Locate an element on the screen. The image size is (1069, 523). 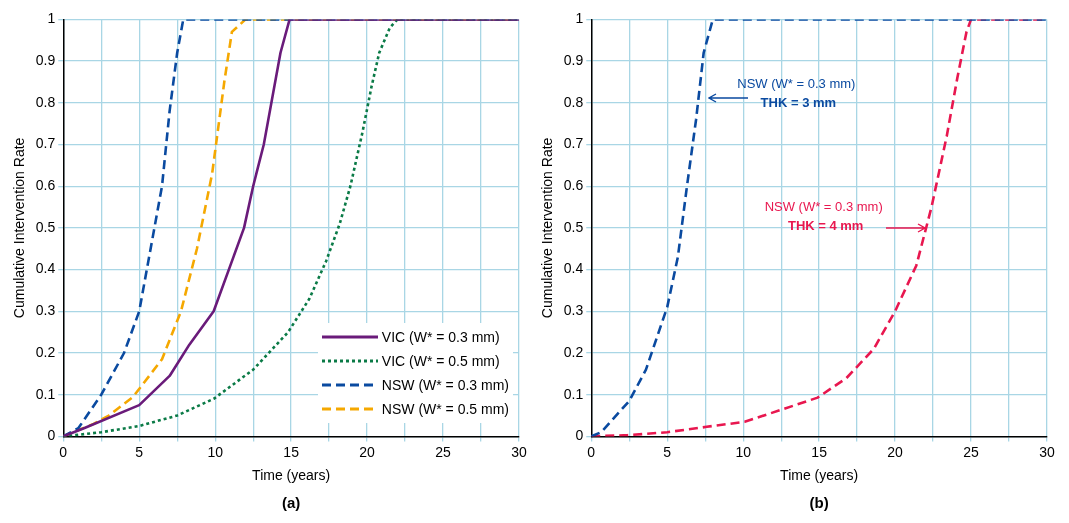
annotation: NSW (W* = 0.3 mm) THK = 3 mm is located at coordinates (796, 92).